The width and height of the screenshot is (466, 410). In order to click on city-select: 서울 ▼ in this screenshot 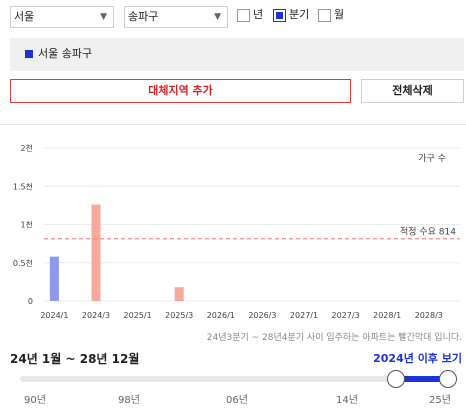, I will do `click(62, 17)`.